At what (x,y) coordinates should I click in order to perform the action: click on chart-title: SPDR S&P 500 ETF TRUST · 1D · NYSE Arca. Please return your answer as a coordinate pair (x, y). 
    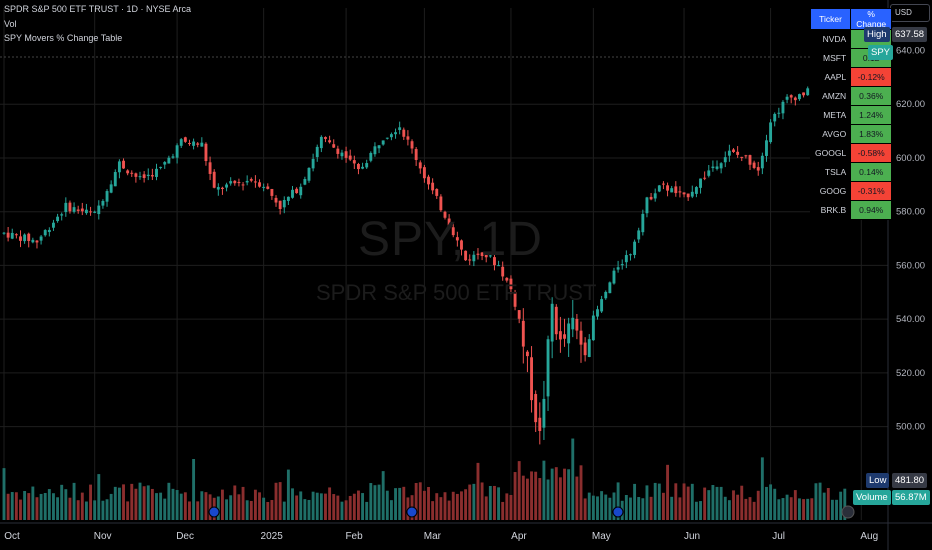
    Looking at the image, I should click on (98, 9).